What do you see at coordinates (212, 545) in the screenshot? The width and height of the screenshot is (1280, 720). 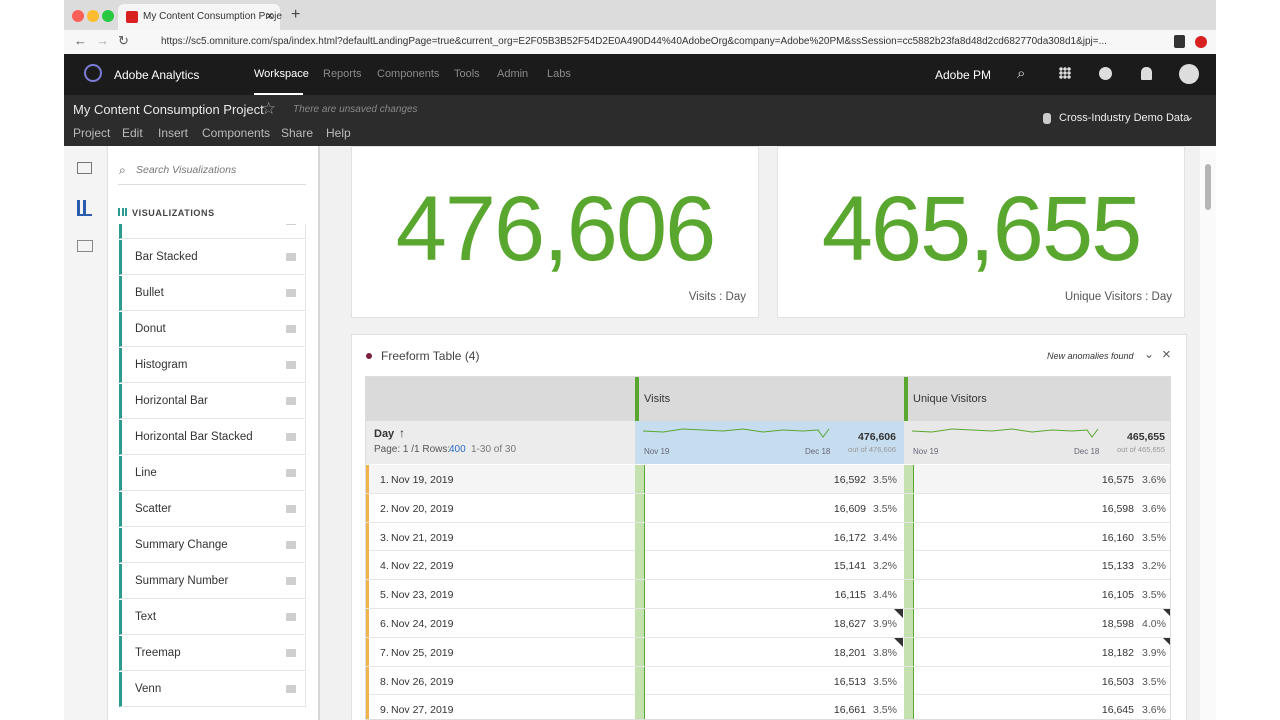 I see `visualization-item: Summary Change` at bounding box center [212, 545].